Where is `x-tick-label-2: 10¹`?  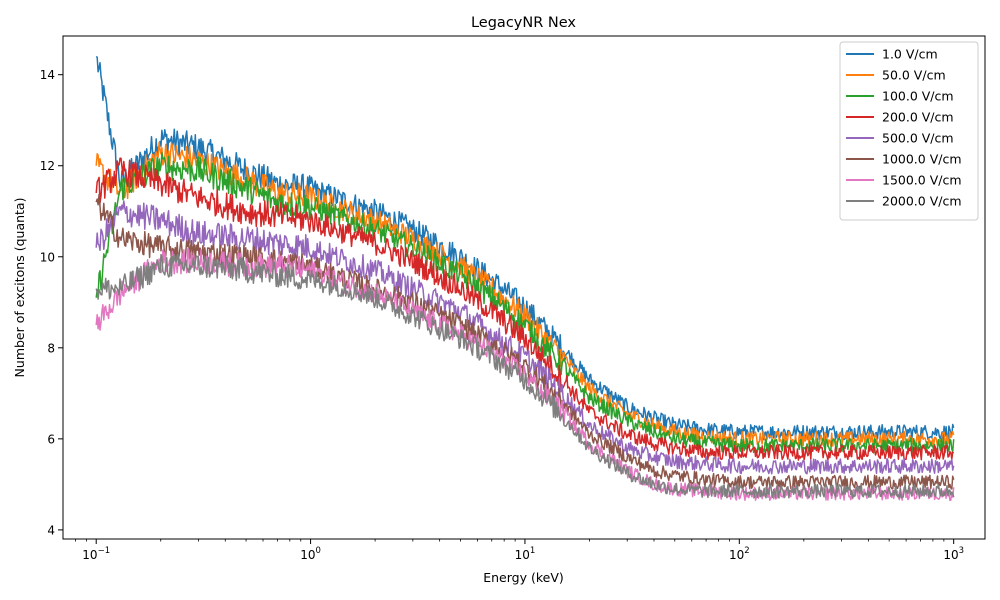
x-tick-label-2: 10¹ is located at coordinates (525, 554).